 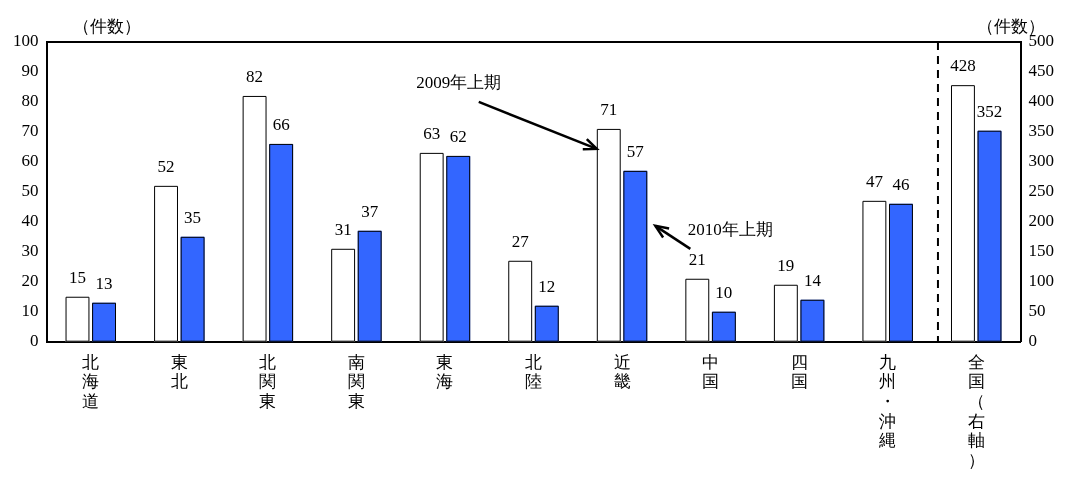 I want to click on data-label: 63, so click(x=432, y=133).